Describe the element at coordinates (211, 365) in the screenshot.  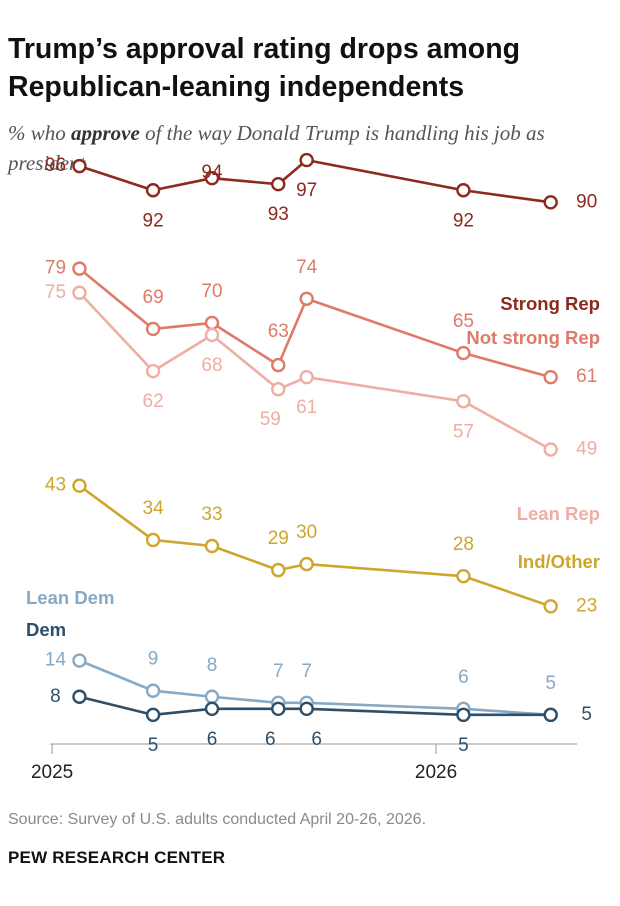
I see `data-label-lean-rep-2: 68` at that location.